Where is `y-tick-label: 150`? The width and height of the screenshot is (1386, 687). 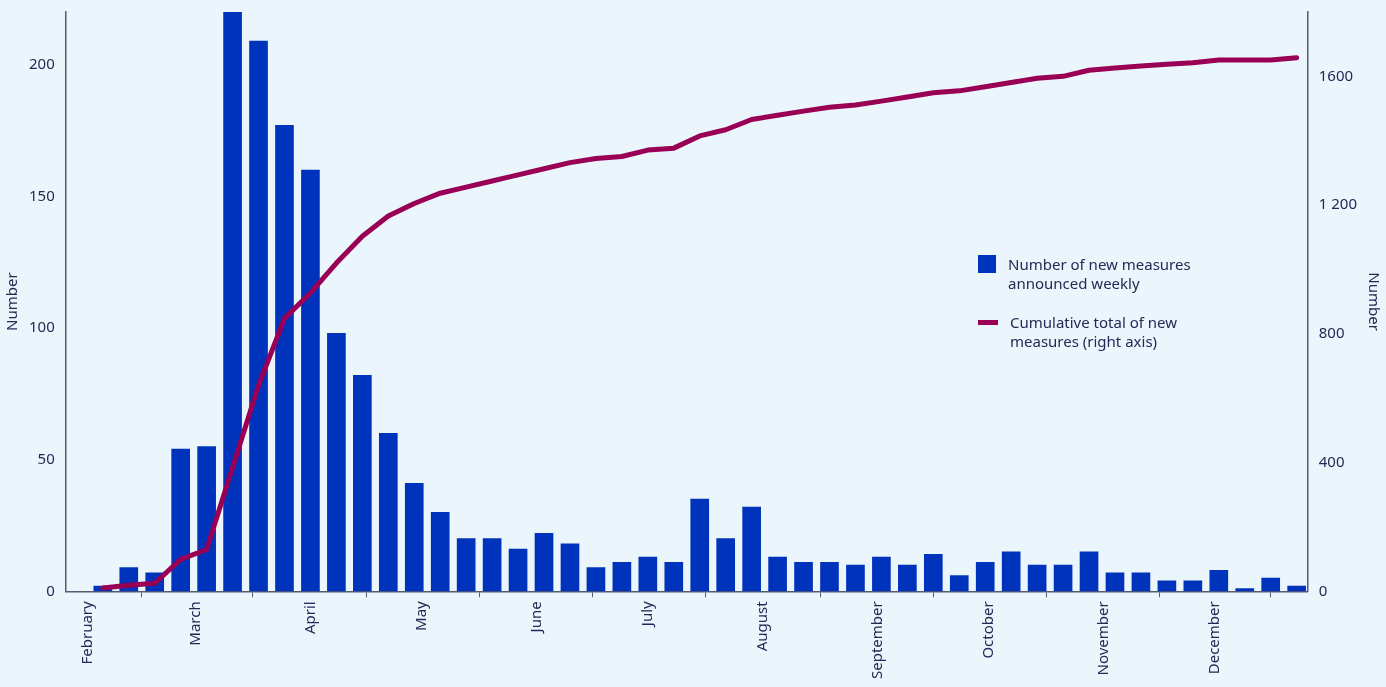
y-tick-label: 150 is located at coordinates (41, 194).